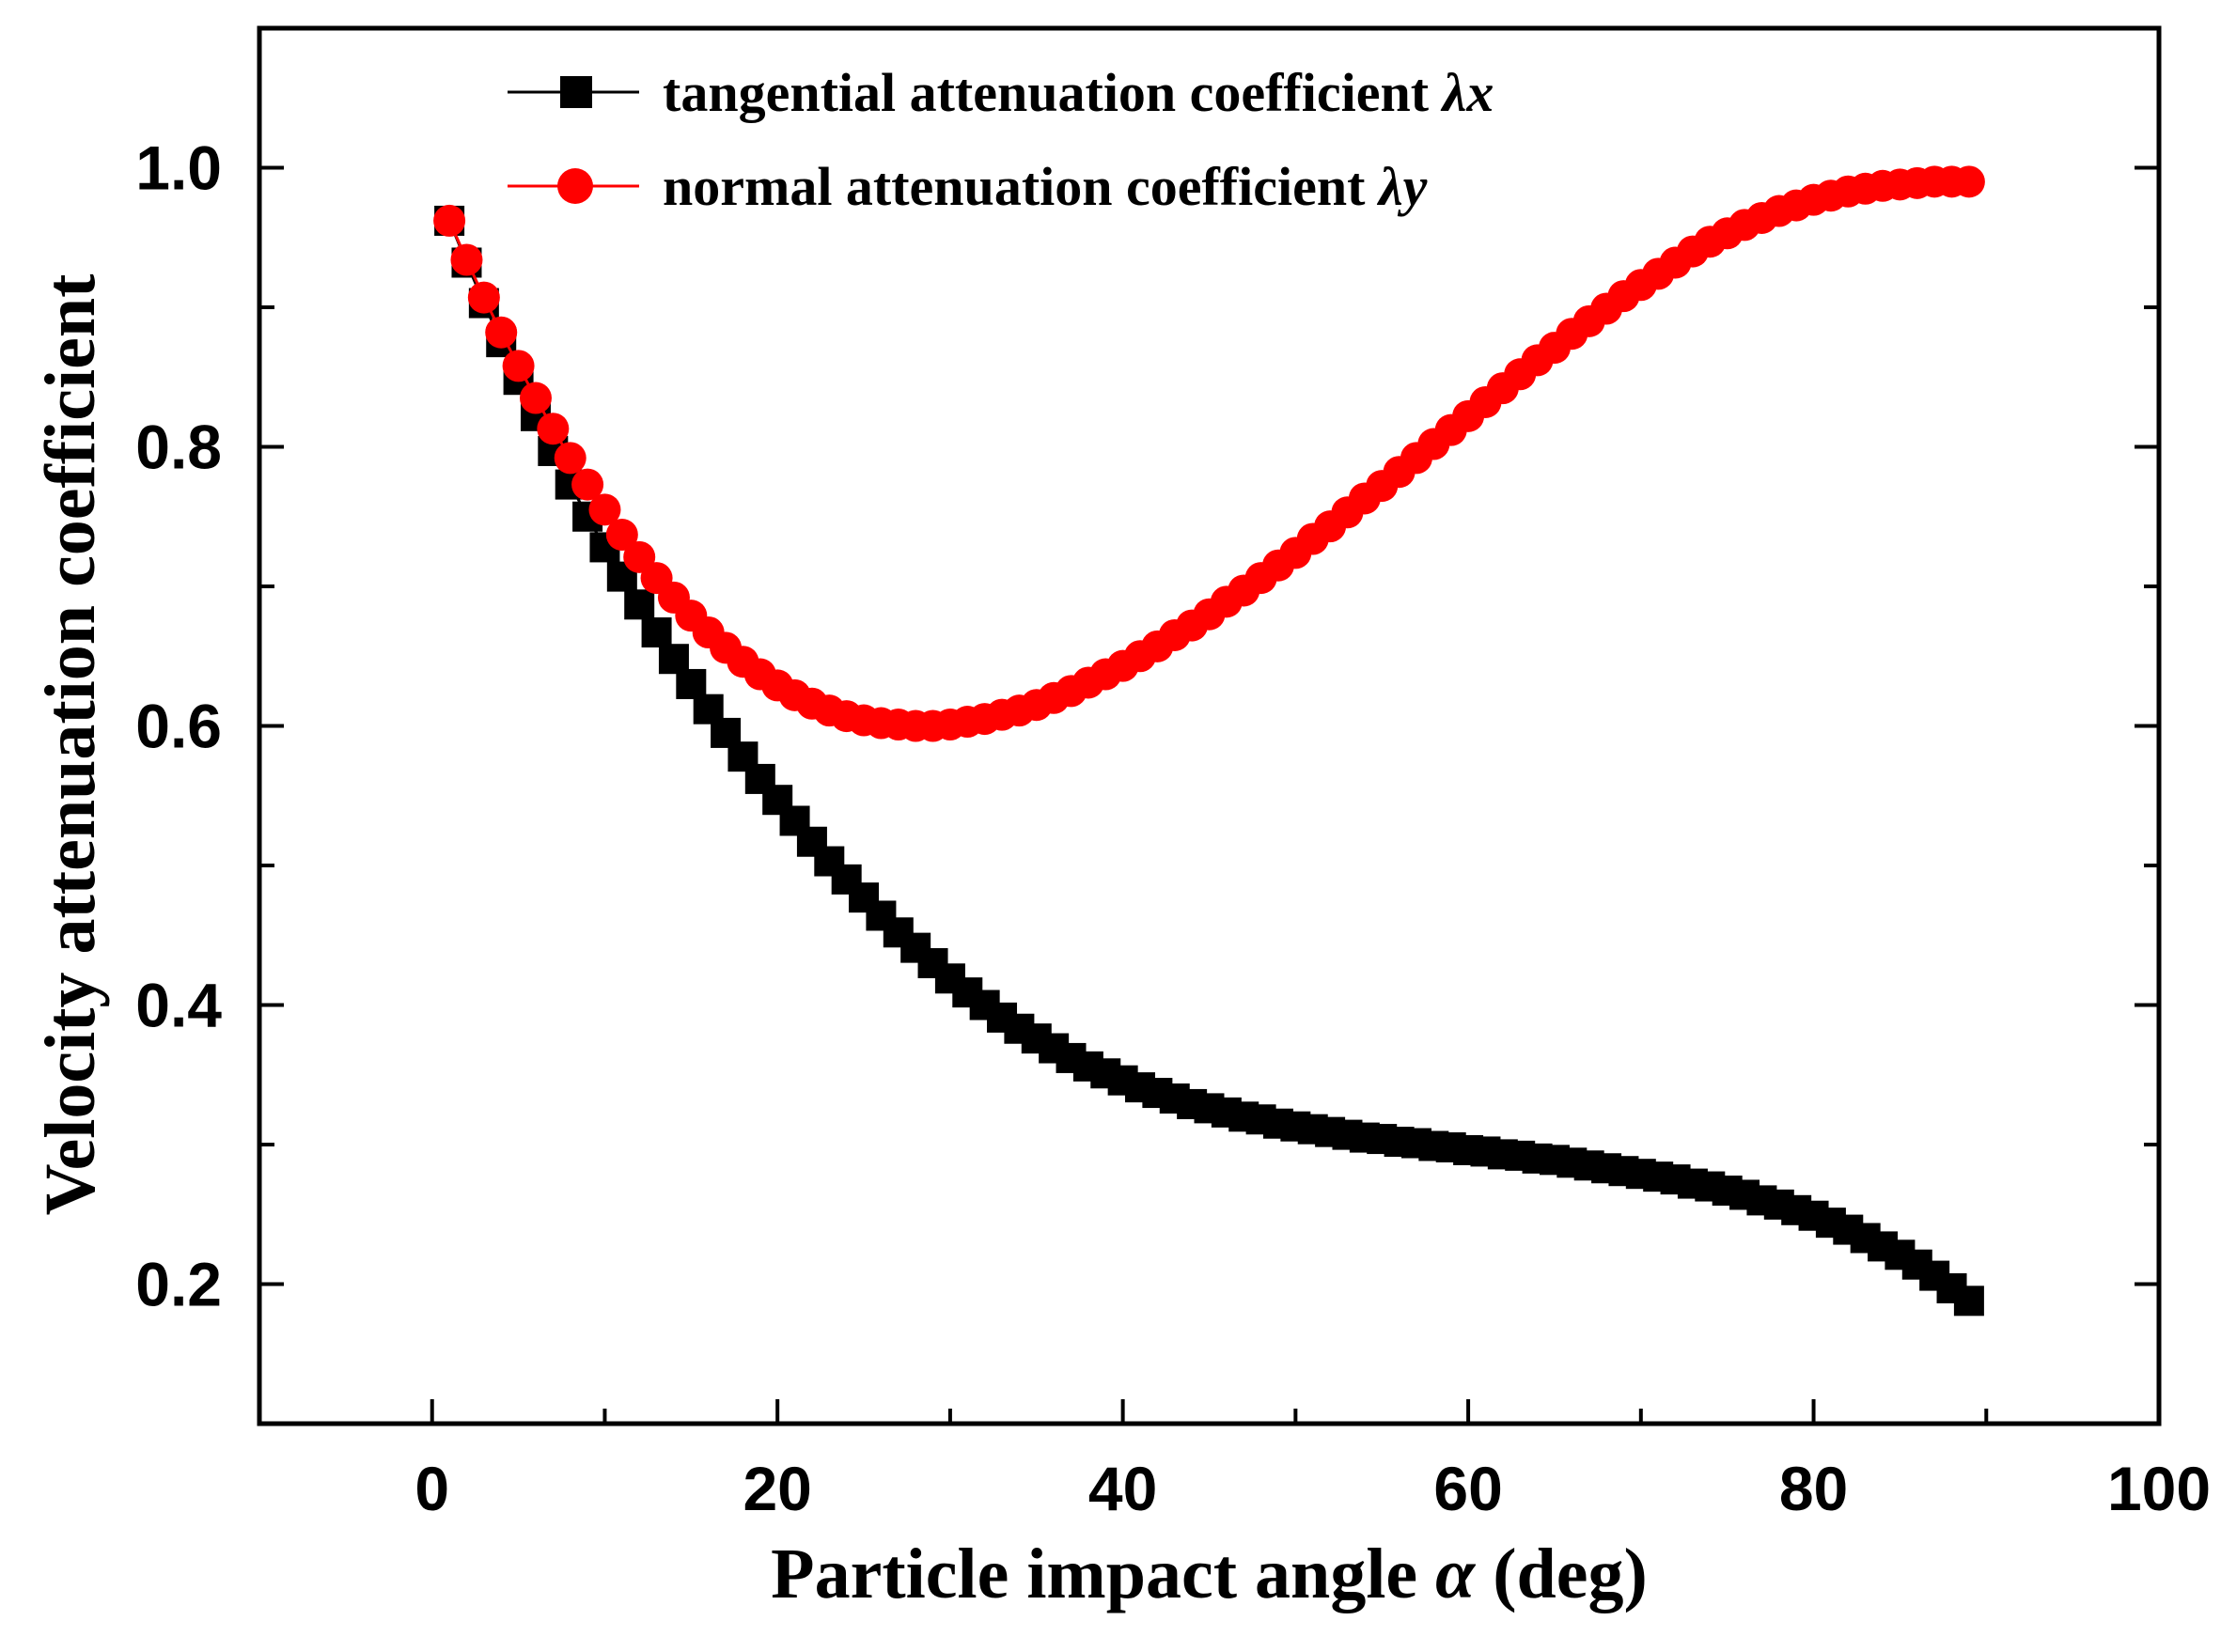 Image resolution: width=2221 pixels, height=1652 pixels. Describe the element at coordinates (178, 447) in the screenshot. I see `y-tick-label: 0.8` at that location.